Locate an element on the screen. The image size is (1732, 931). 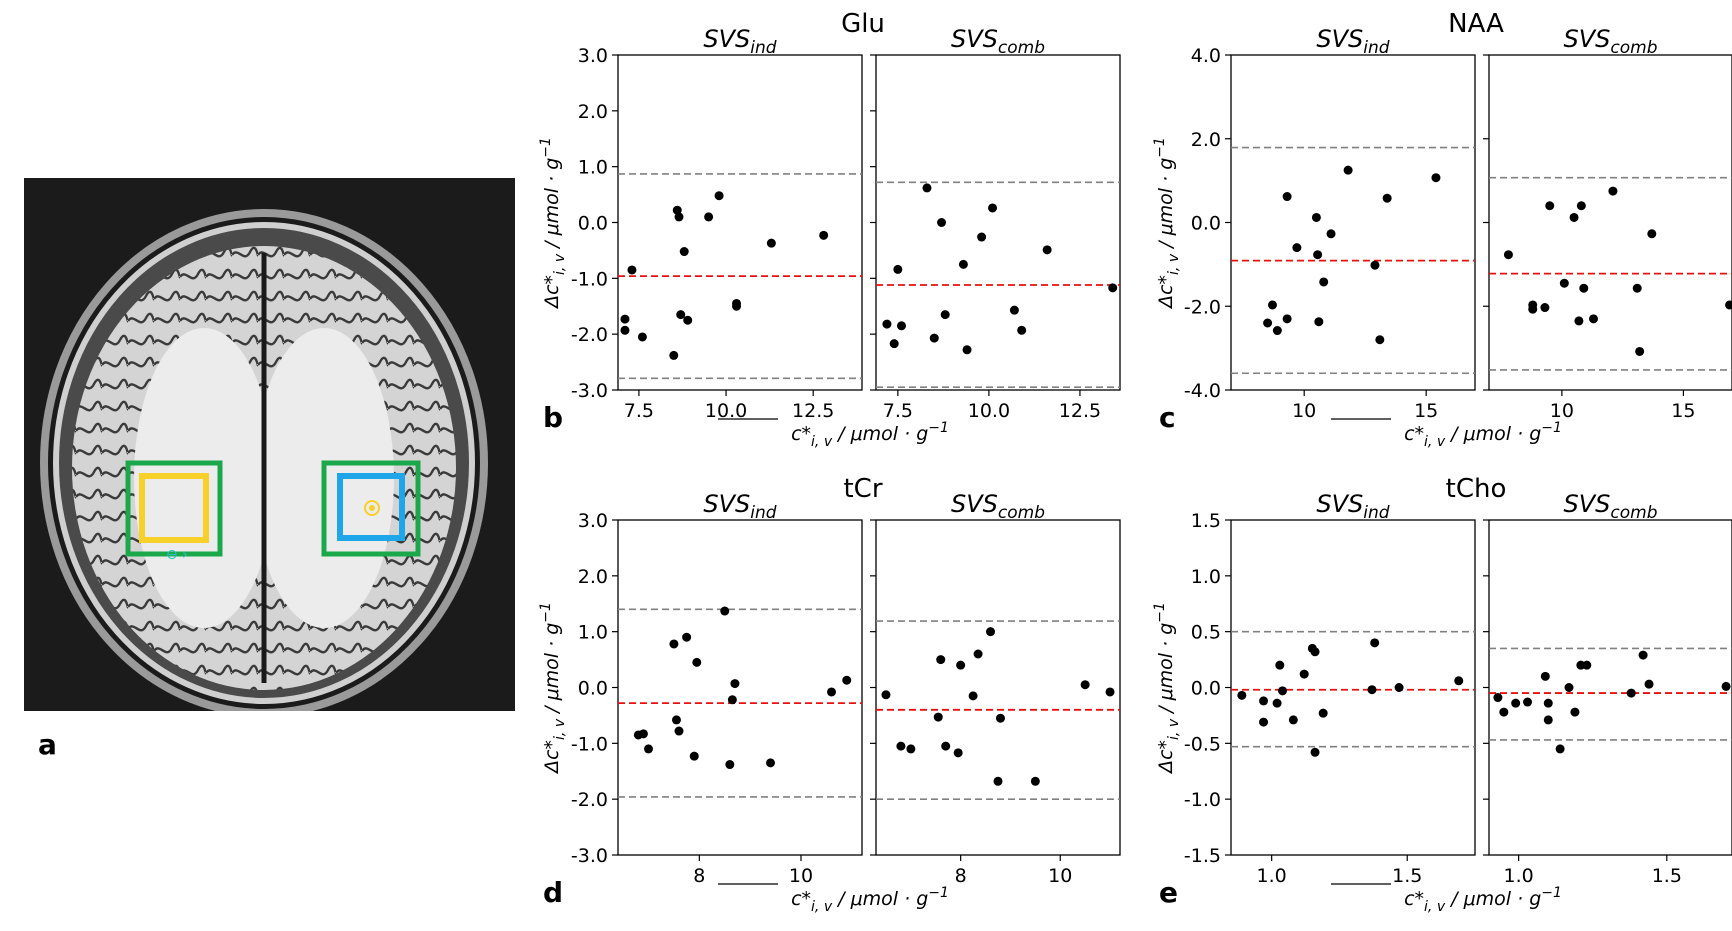
panel-b-title: Glu is located at coordinates (863, 24).